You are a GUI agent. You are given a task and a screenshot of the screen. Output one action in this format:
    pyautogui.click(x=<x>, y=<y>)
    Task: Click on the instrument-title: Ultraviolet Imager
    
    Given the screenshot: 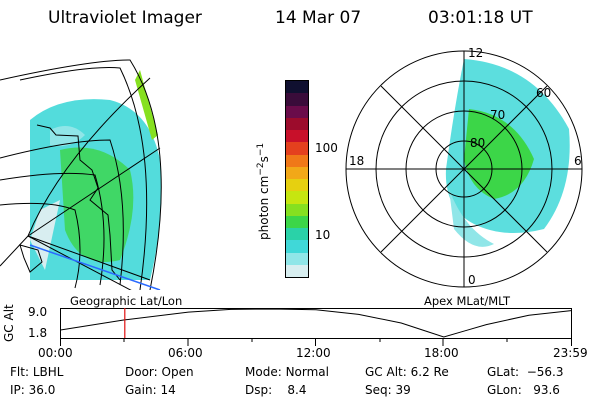 What is the action you would take?
    pyautogui.click(x=125, y=18)
    